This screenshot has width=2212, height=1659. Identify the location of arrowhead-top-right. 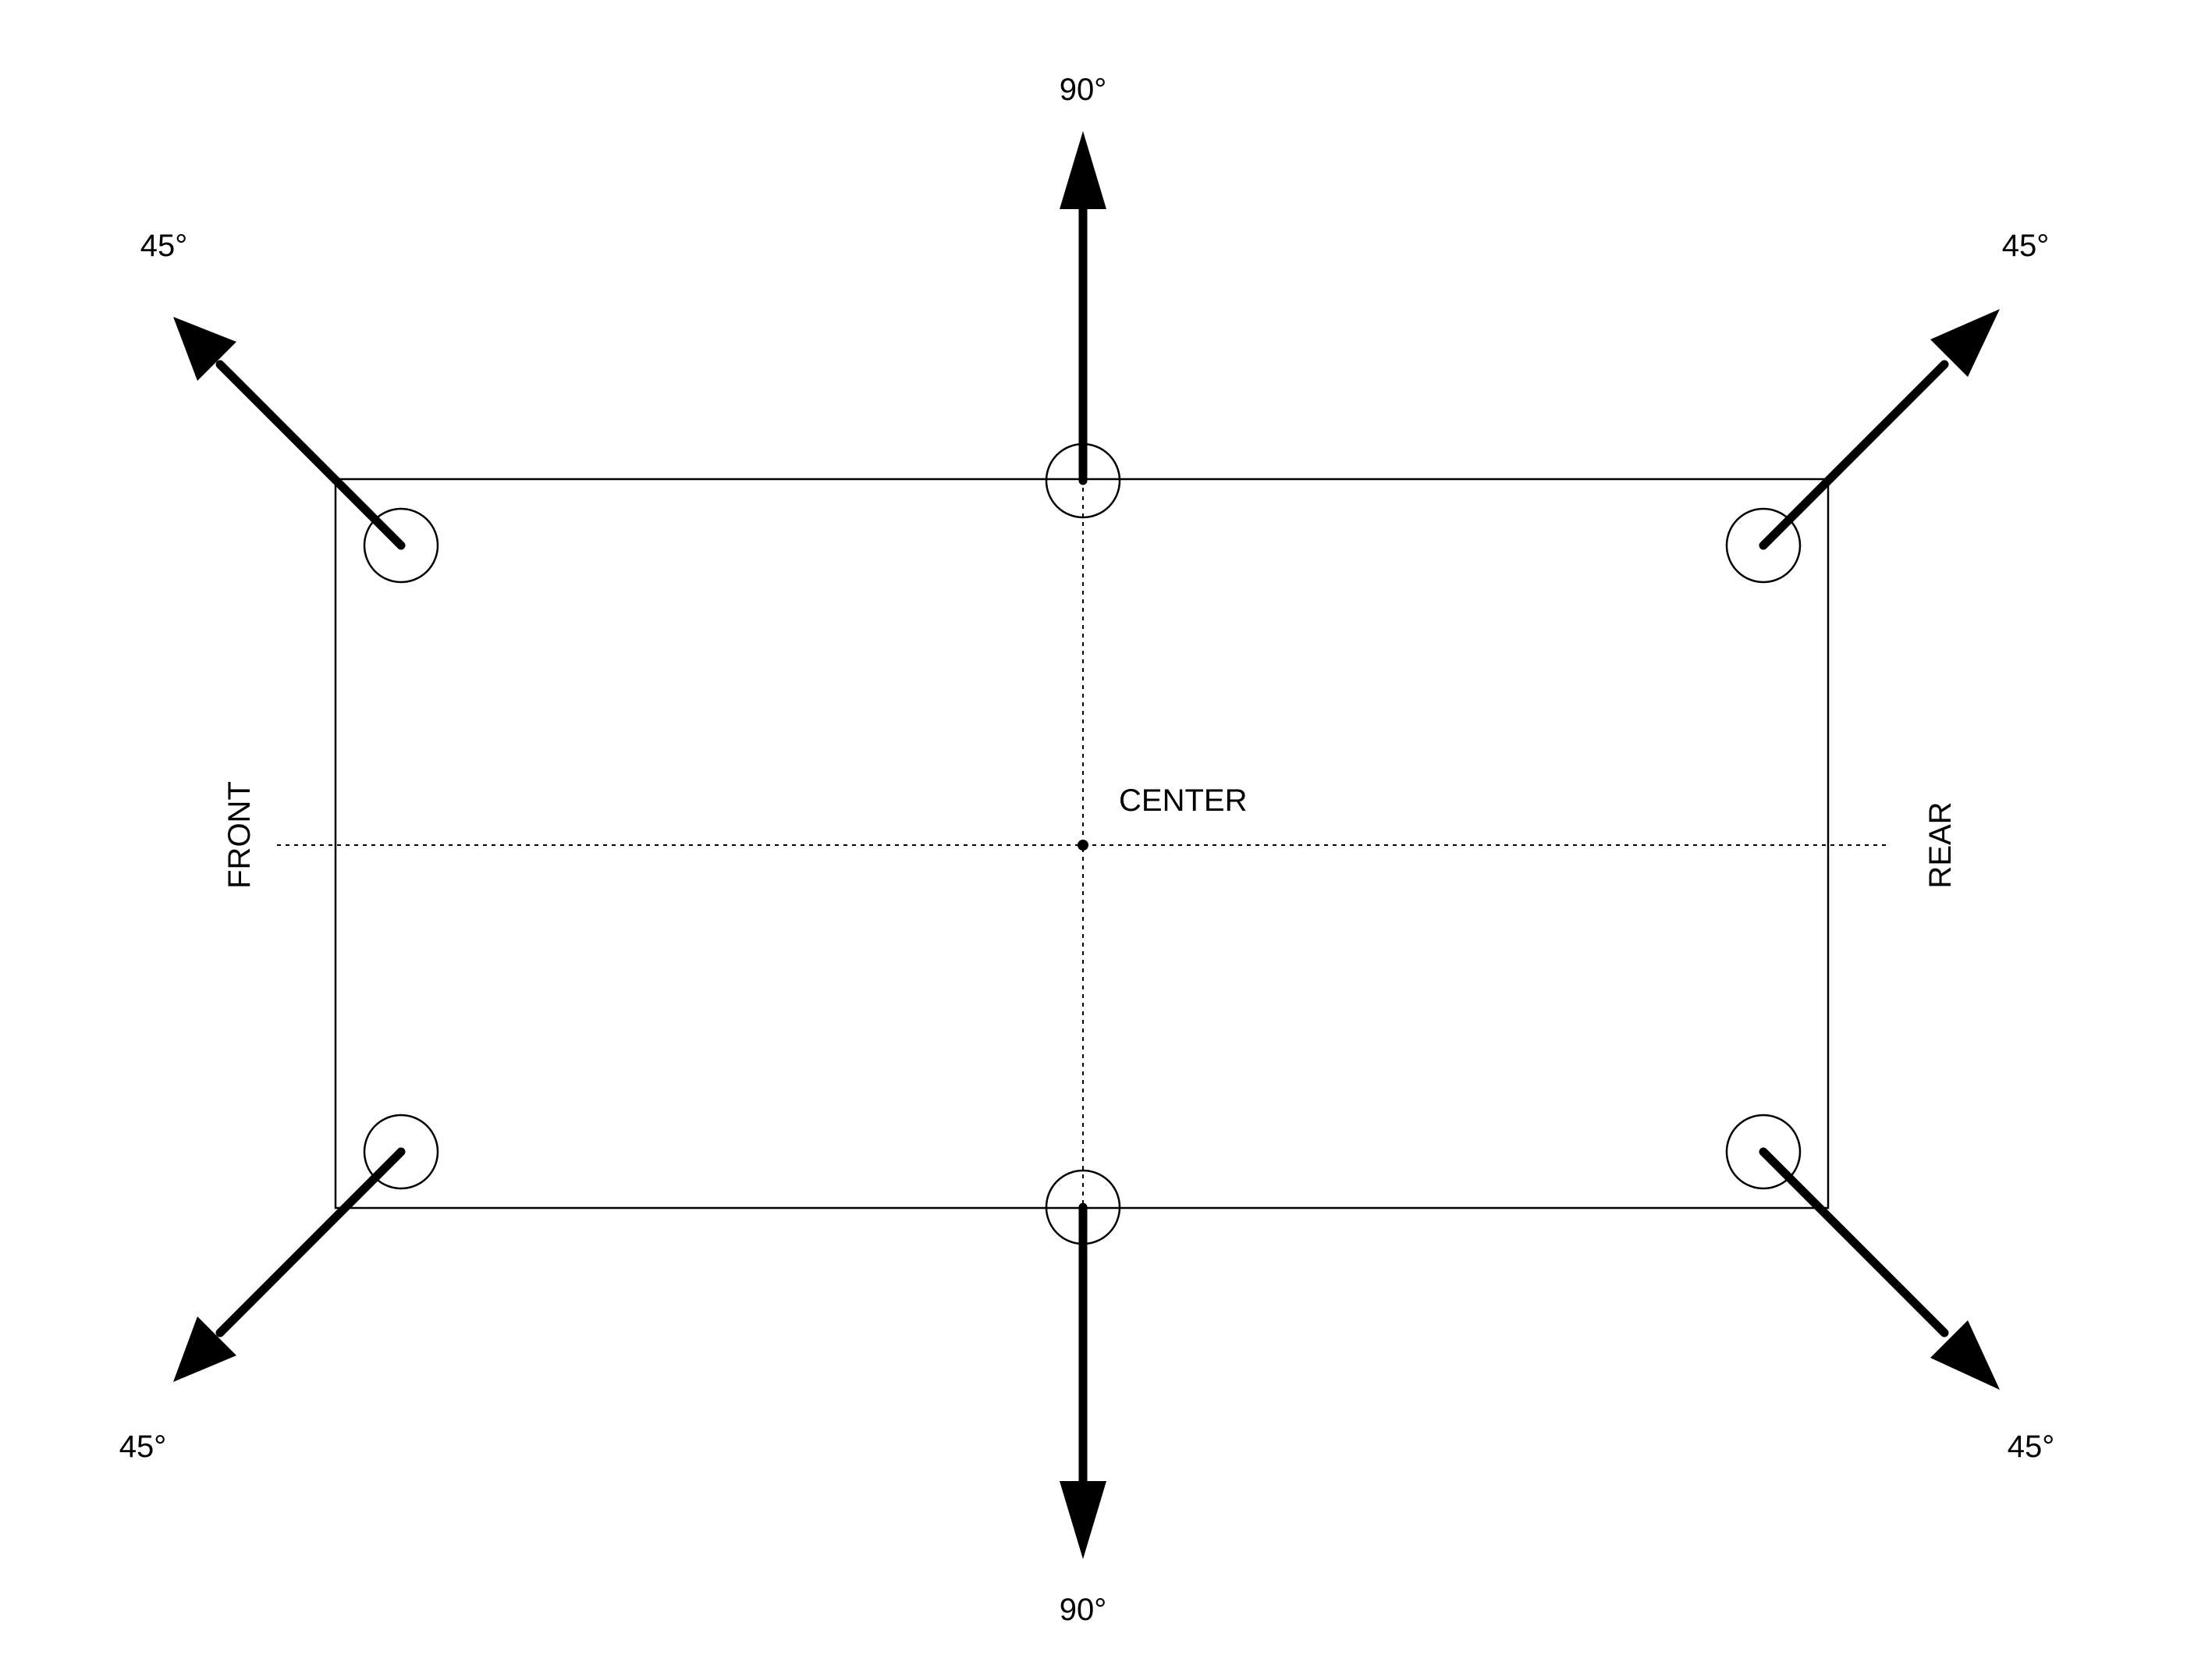
(1965, 343).